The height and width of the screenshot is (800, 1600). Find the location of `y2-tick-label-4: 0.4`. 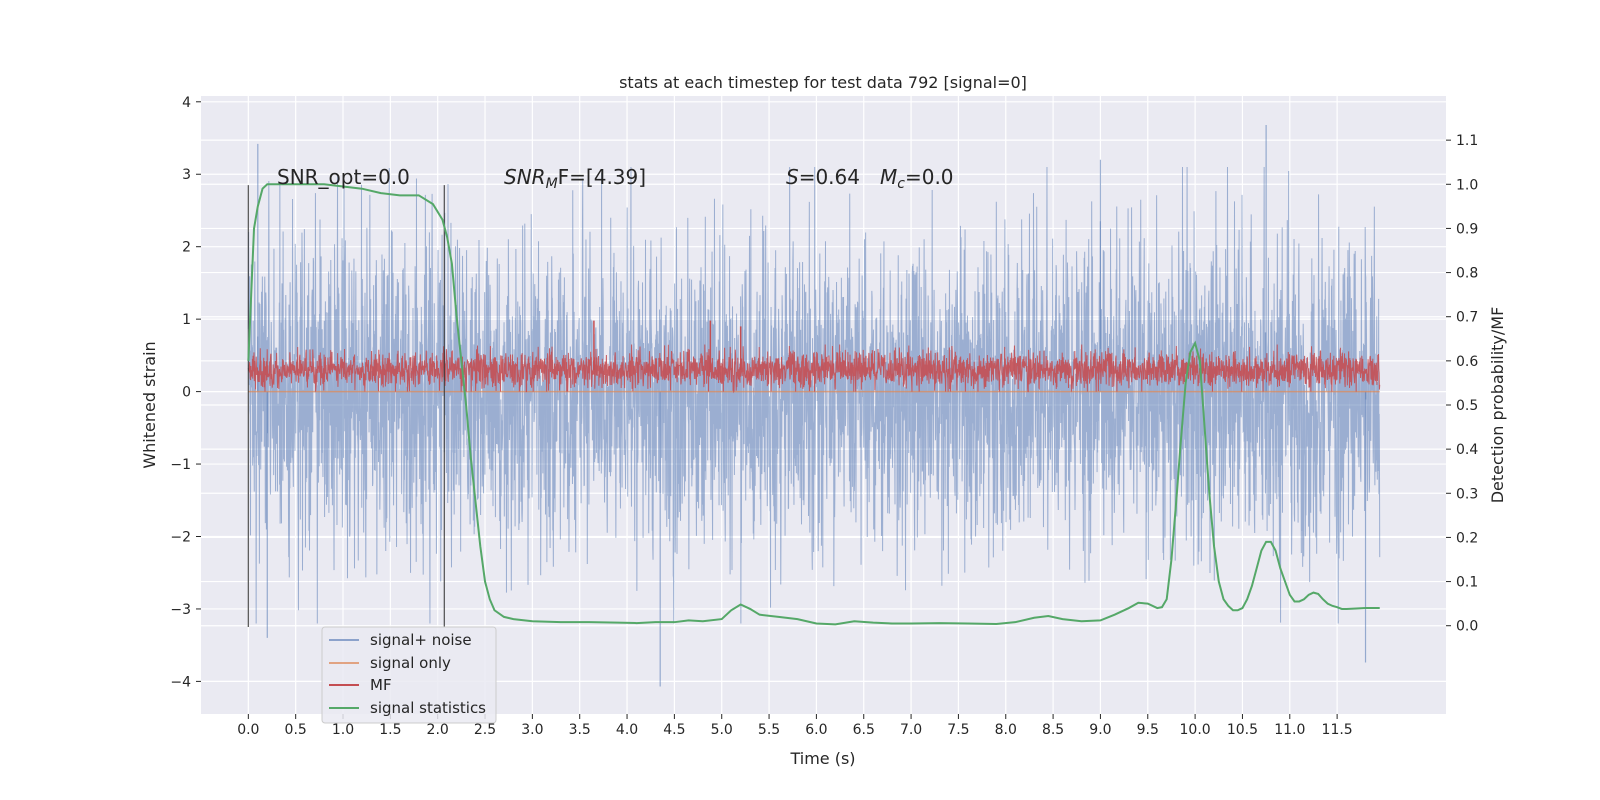

y2-tick-label-4: 0.4 is located at coordinates (1467, 450).